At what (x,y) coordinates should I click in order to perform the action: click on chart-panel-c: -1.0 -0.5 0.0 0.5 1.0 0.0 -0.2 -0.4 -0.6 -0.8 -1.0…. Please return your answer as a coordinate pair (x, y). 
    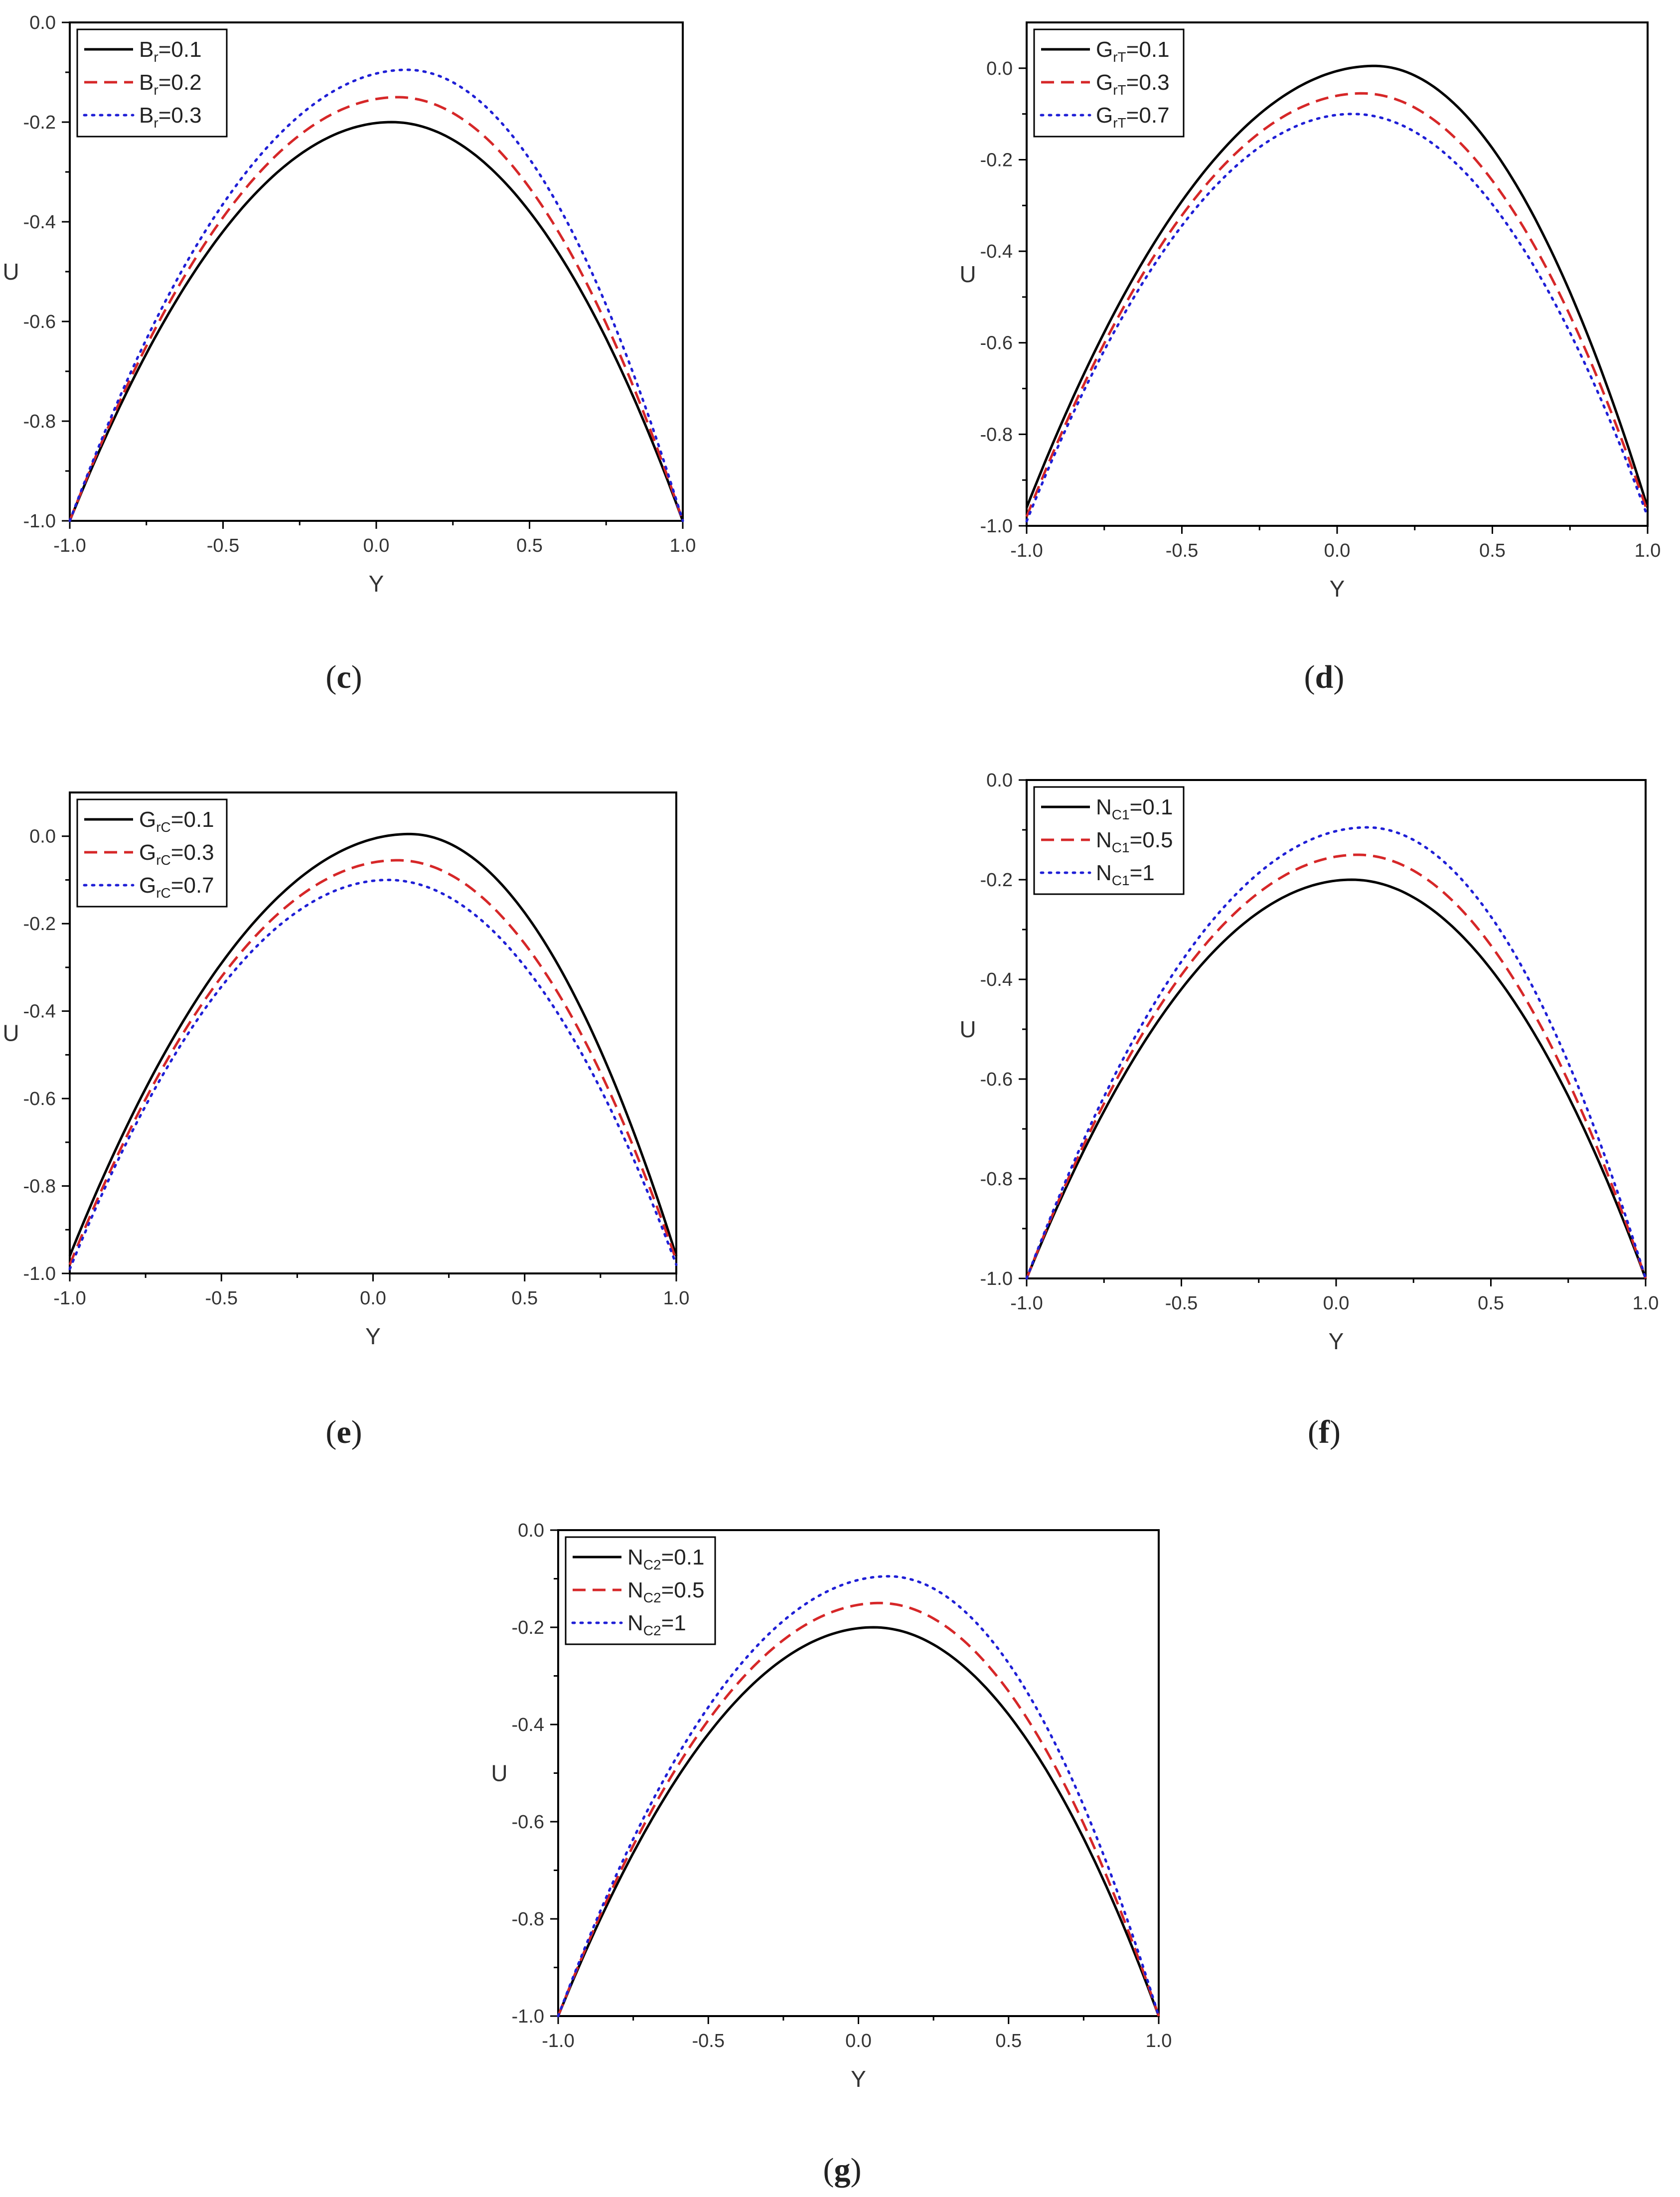
    Looking at the image, I should click on (349, 304).